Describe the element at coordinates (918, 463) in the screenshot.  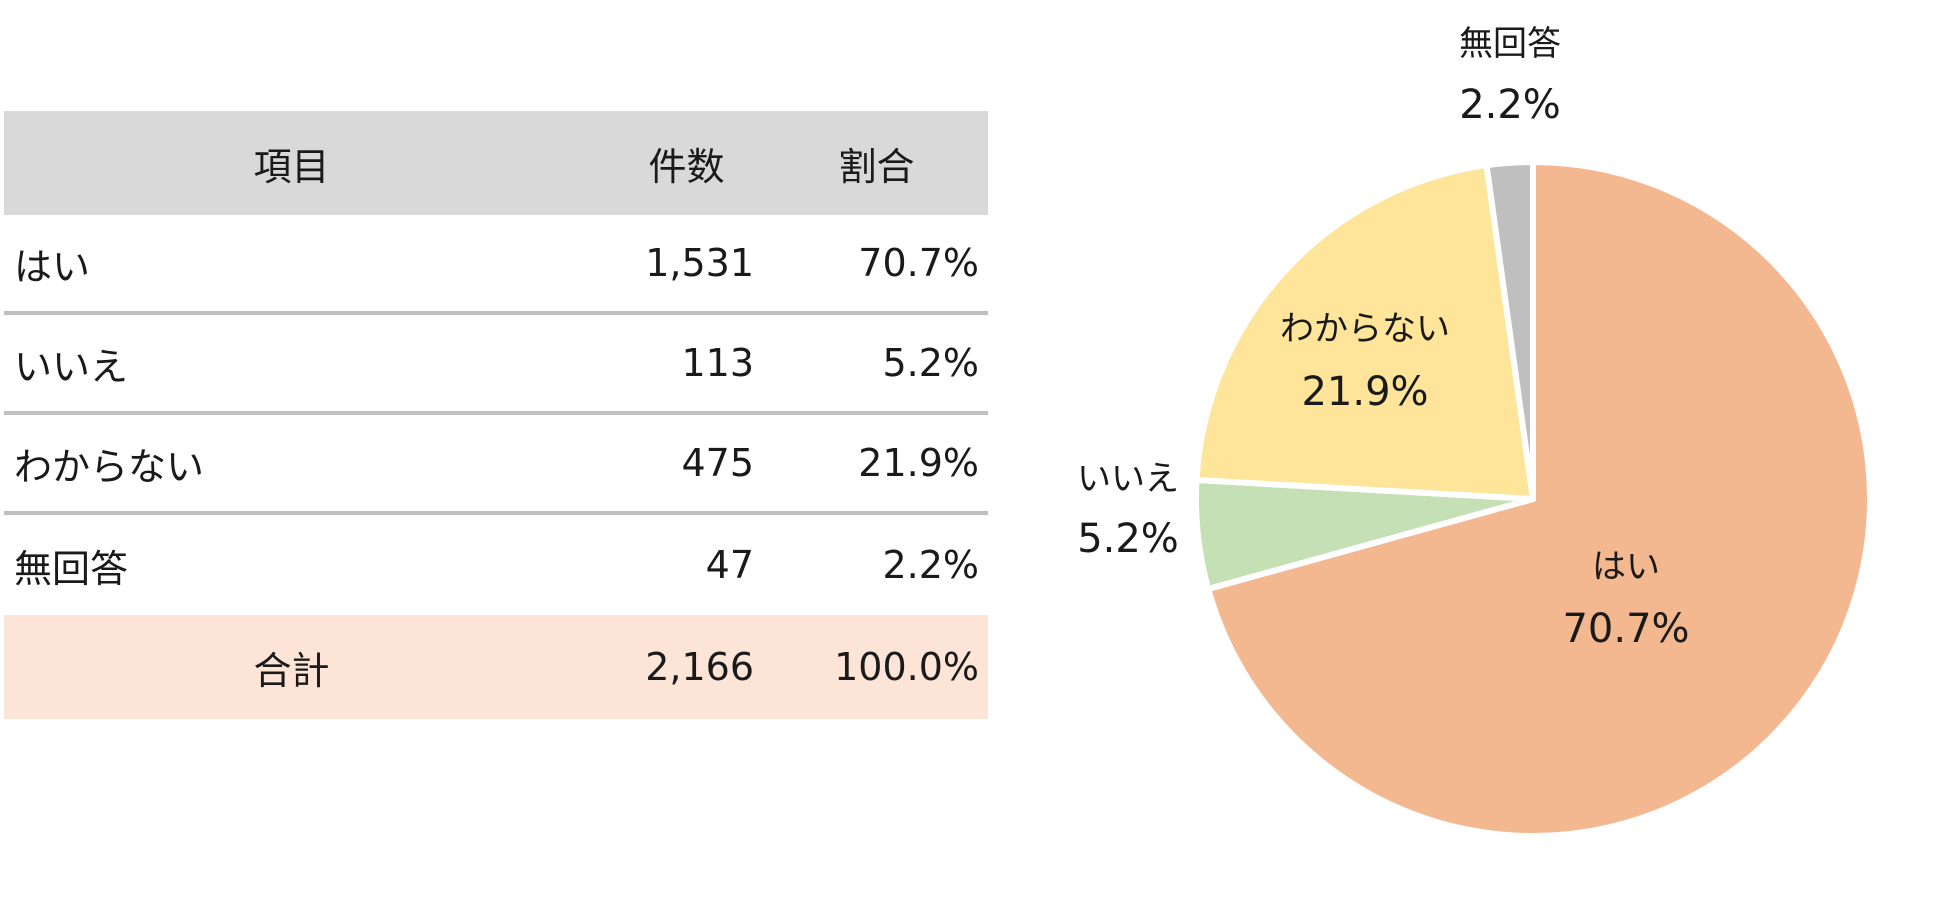
I see `row-pct: 21.9%` at that location.